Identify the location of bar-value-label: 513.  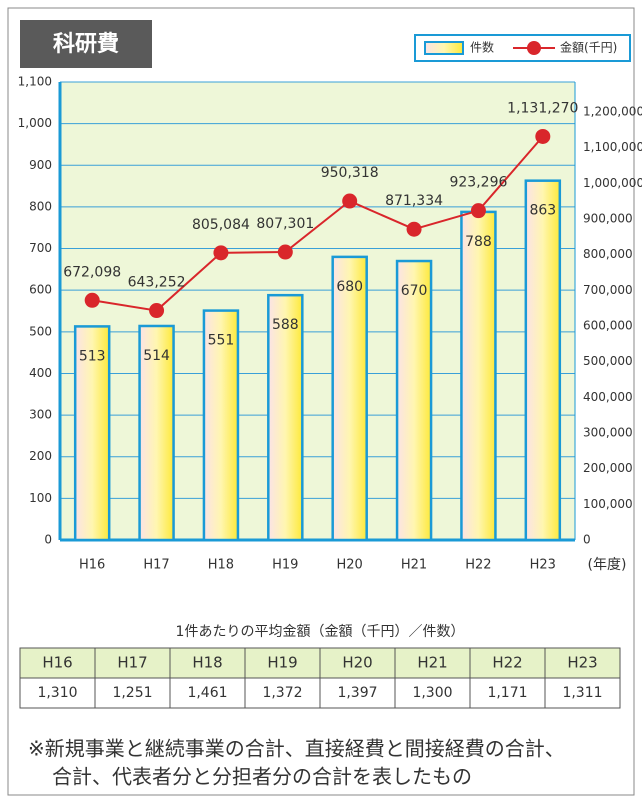
(92, 356).